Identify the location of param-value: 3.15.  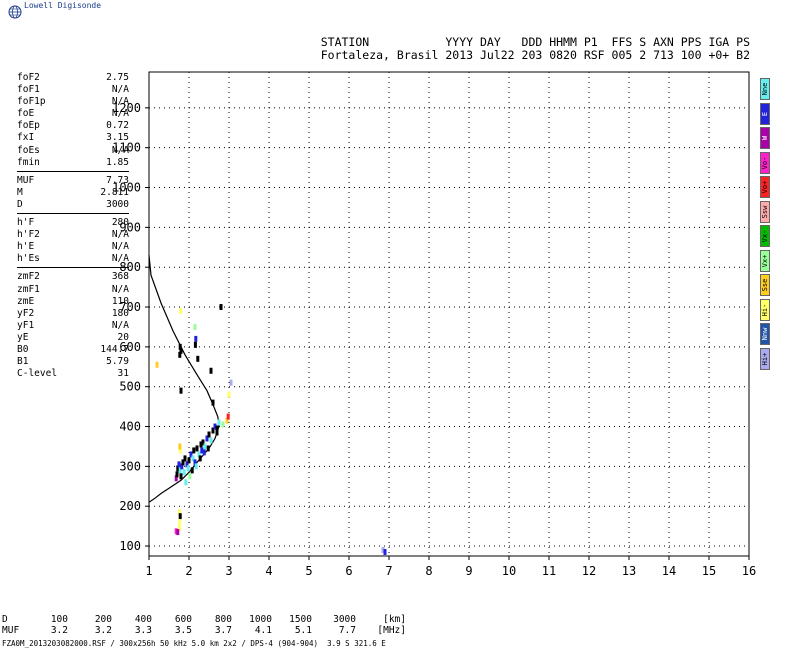
(117, 138).